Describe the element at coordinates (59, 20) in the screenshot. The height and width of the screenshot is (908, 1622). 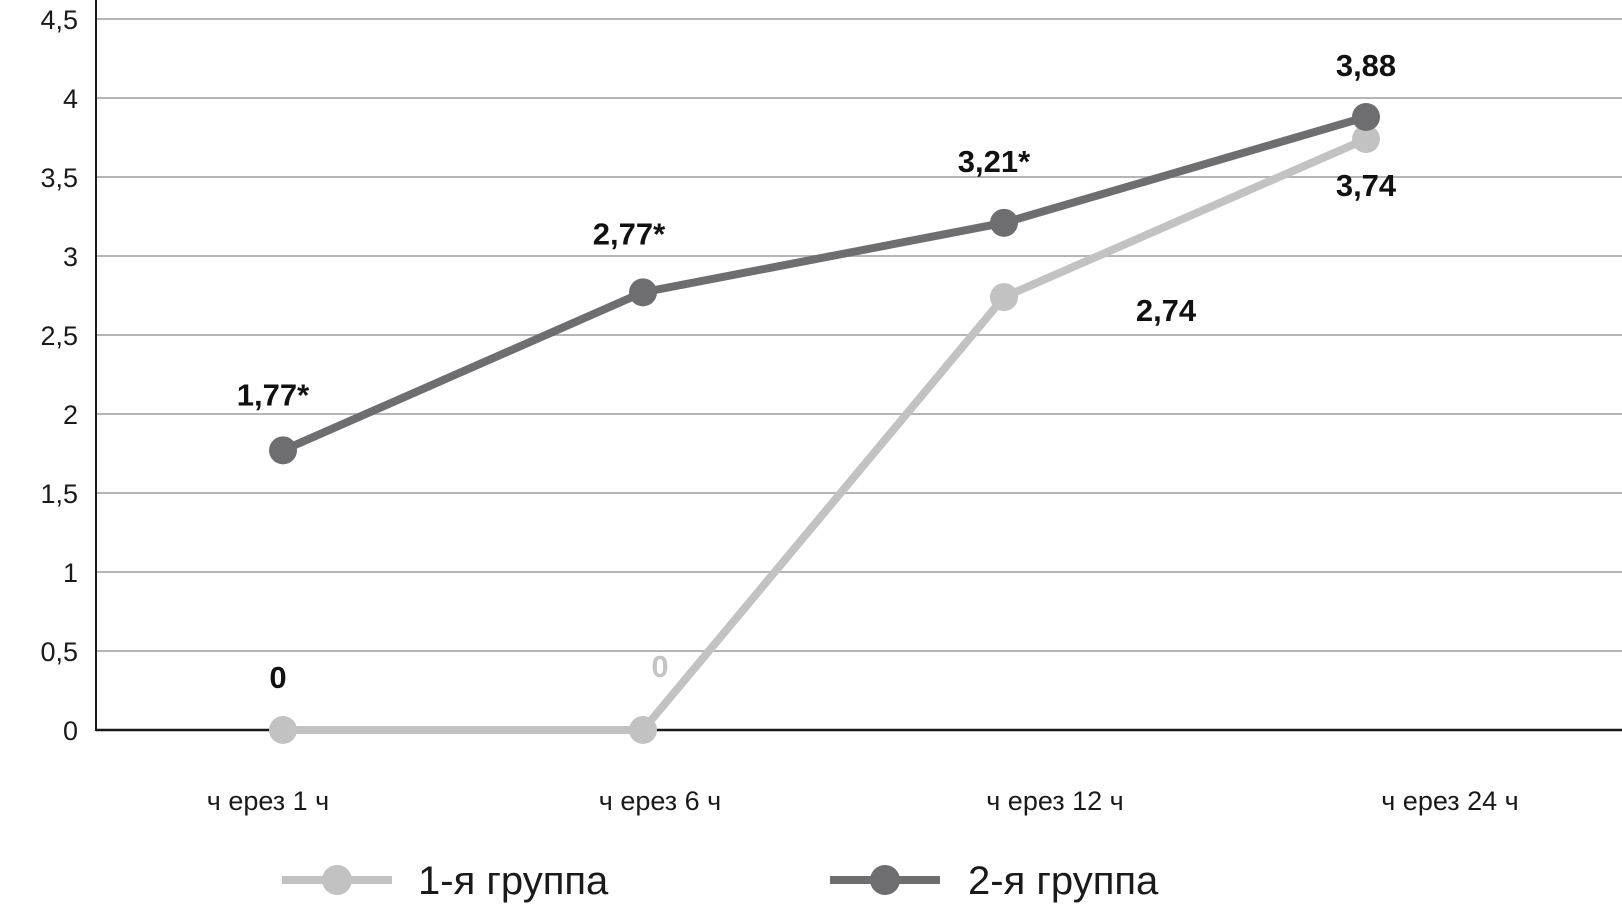
I see `y-tick-label: 4,5` at that location.